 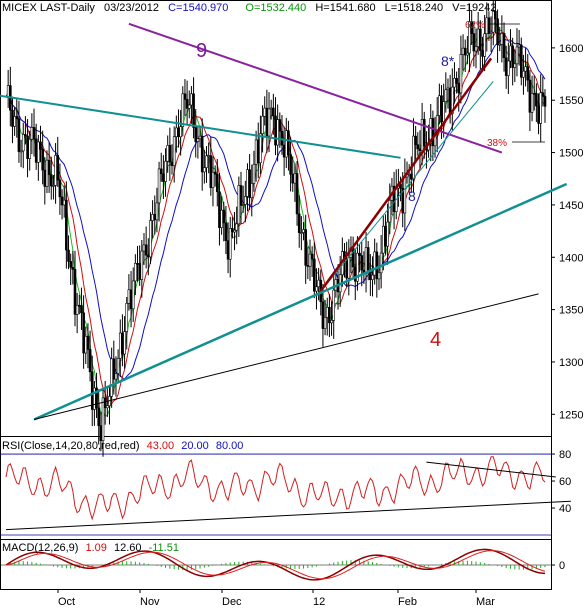 I want to click on macd-series, so click(x=275, y=564).